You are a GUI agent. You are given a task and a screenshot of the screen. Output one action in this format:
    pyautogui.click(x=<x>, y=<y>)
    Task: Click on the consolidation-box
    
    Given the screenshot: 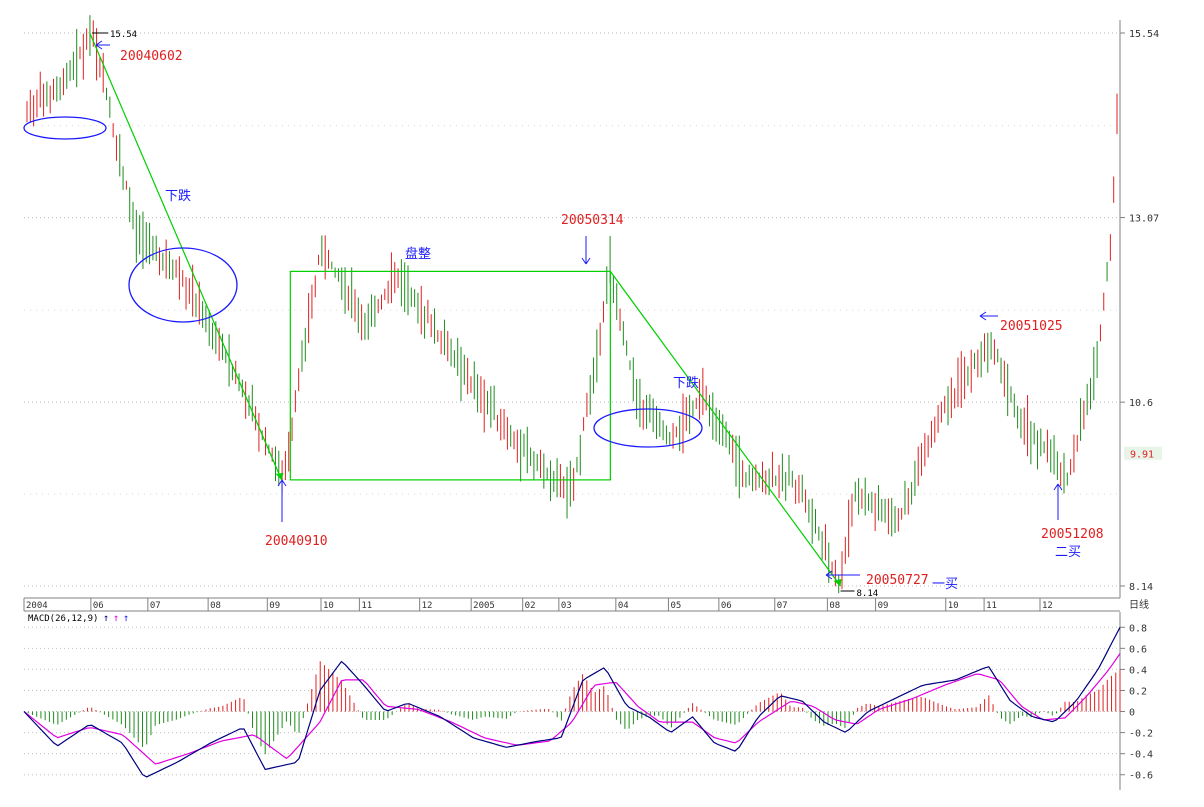 What is the action you would take?
    pyautogui.click(x=450, y=375)
    